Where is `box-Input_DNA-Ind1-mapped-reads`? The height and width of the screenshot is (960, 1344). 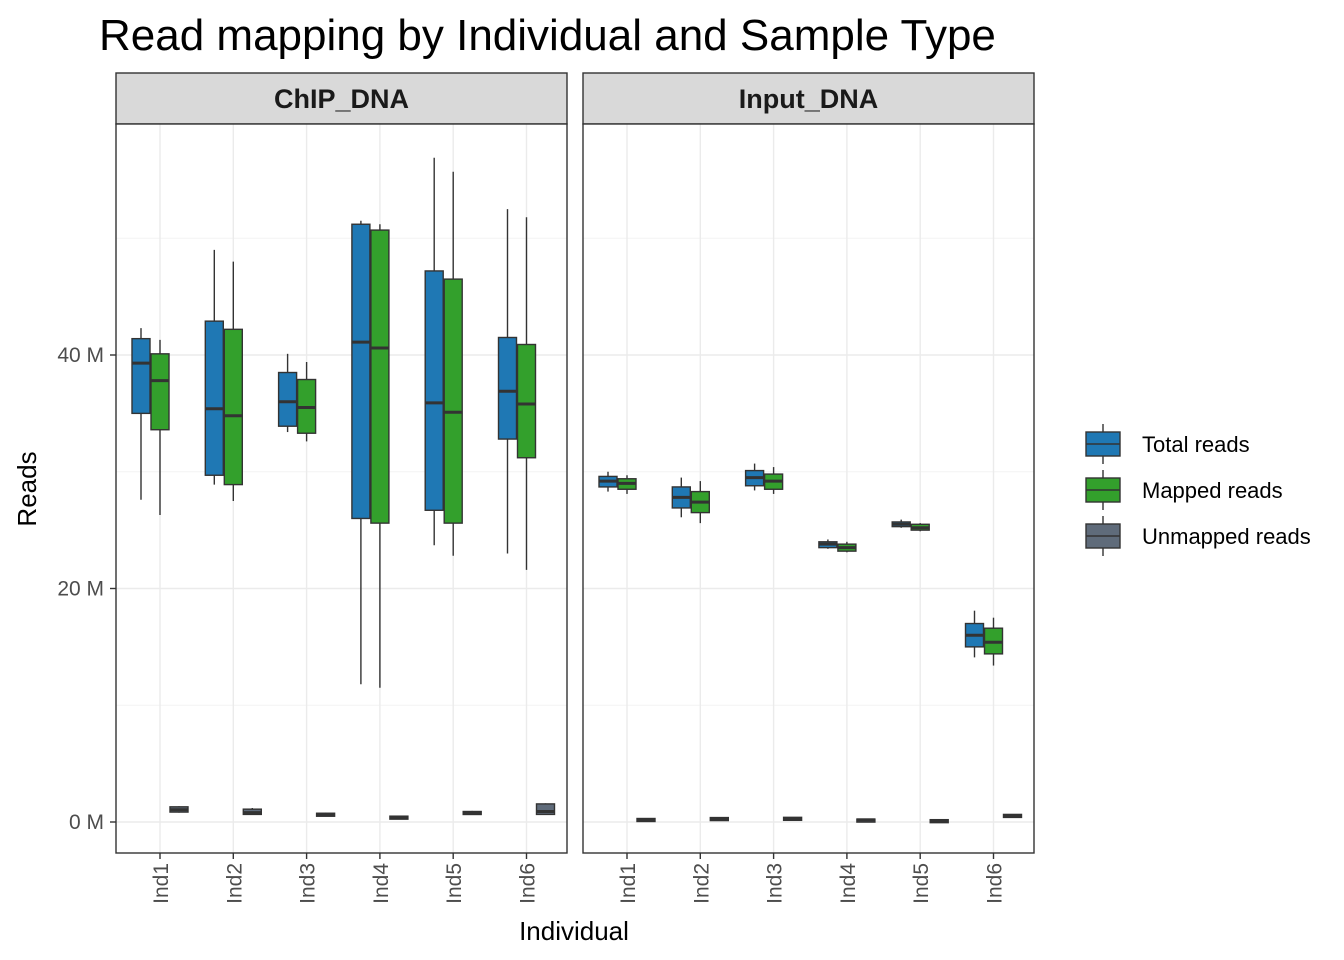 box-Input_DNA-Ind1-mapped-reads is located at coordinates (627, 484).